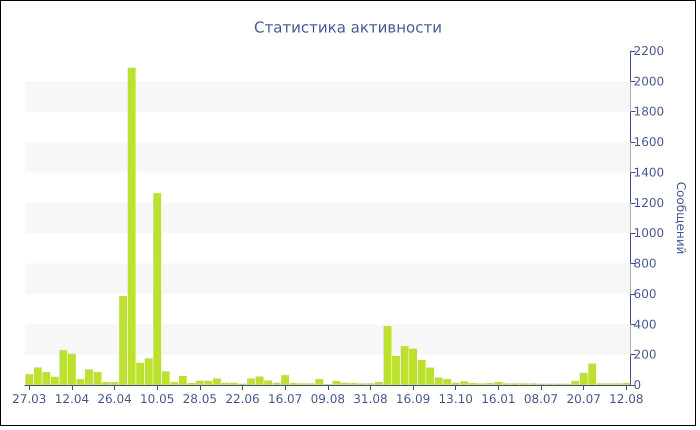  What do you see at coordinates (413, 399) in the screenshot?
I see `x-tick-label: 16.09` at bounding box center [413, 399].